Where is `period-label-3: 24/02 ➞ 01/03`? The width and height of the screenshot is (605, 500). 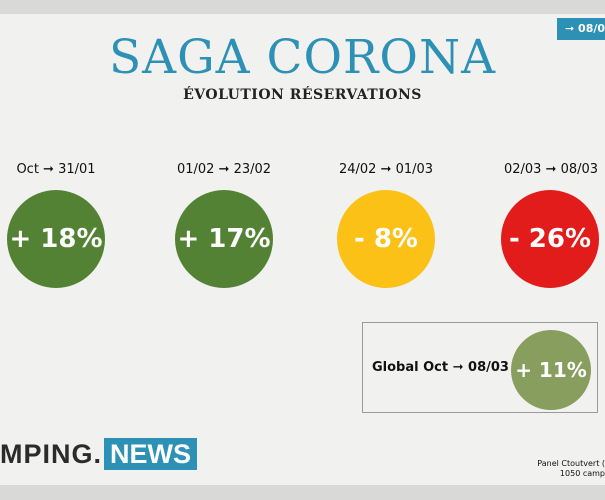 period-label-3: 24/02 ➞ 01/03 is located at coordinates (386, 169).